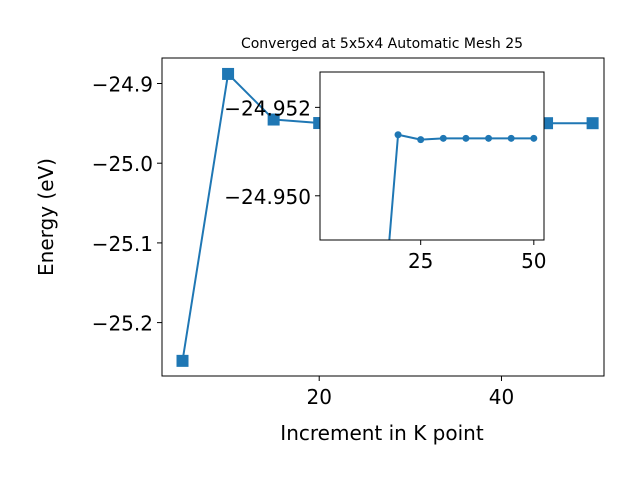 The width and height of the screenshot is (640, 480). I want to click on x-tick-label: 20, so click(318, 397).